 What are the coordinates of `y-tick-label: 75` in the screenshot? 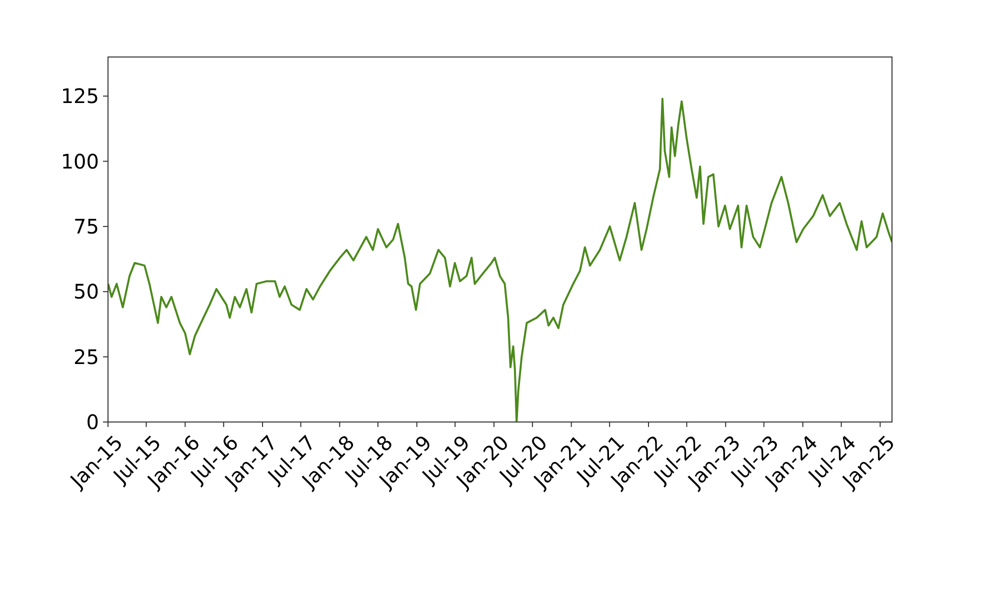 It's located at (86, 226).